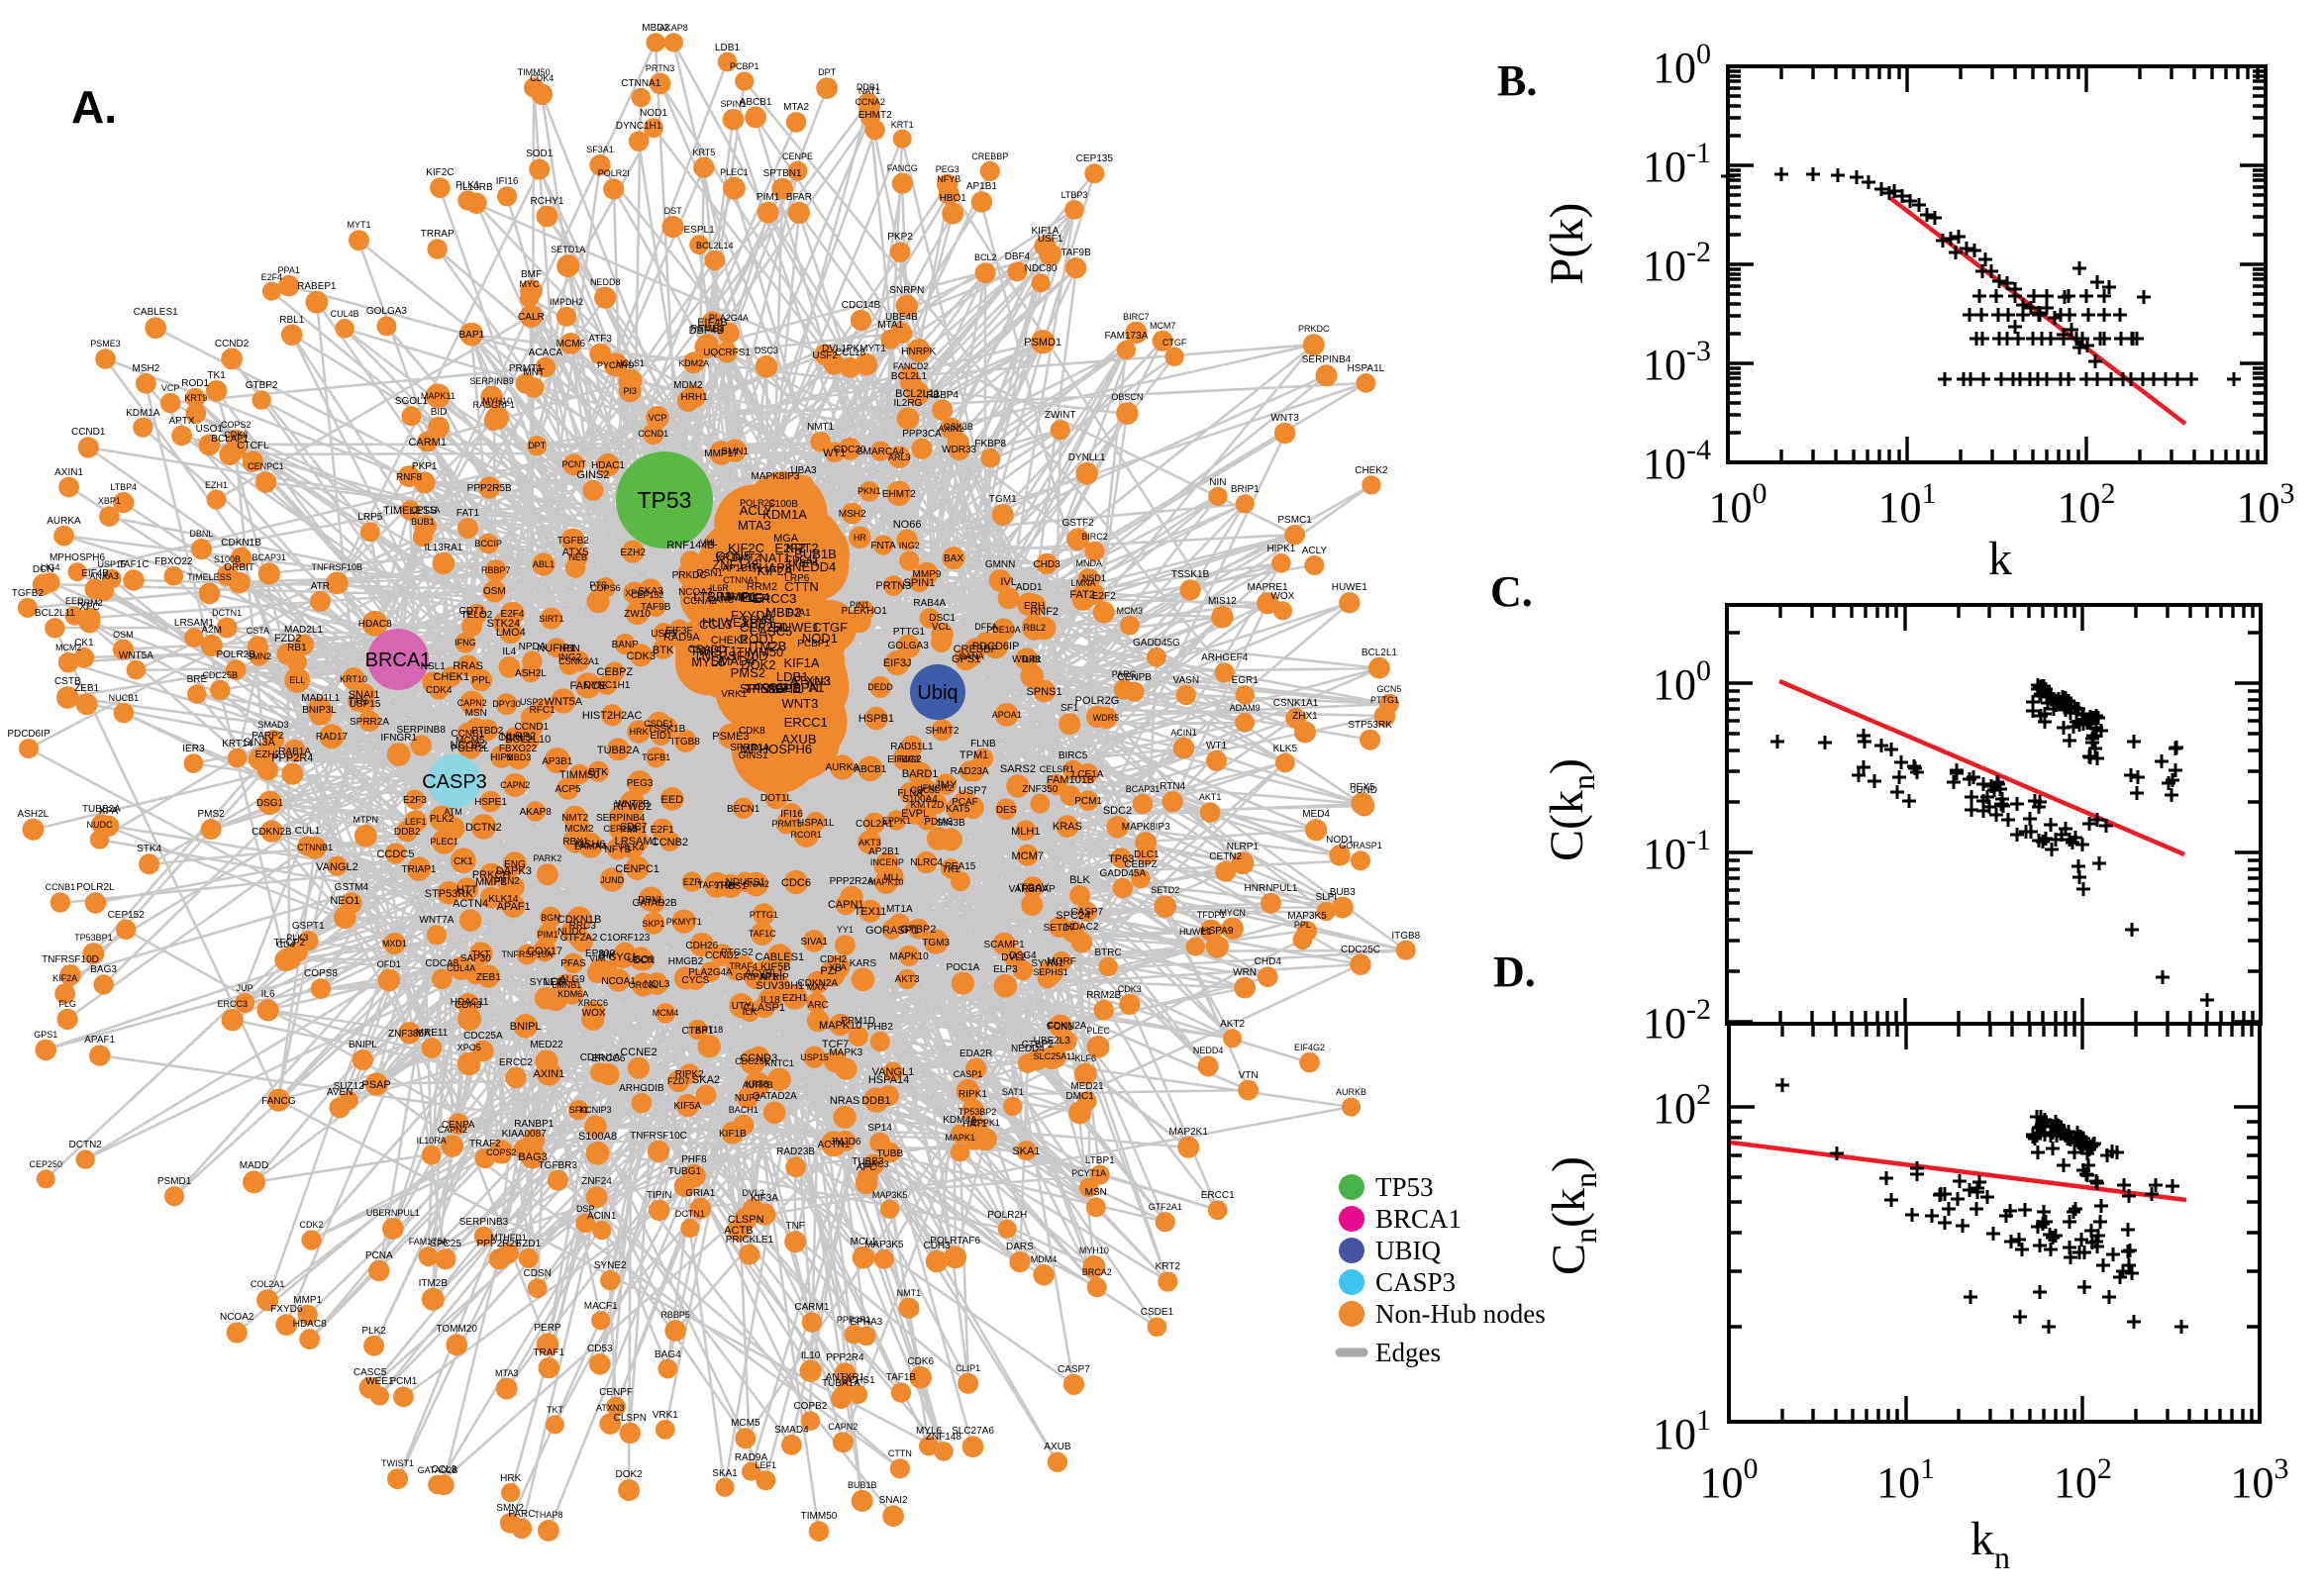 The image size is (2323, 1596). Describe the element at coordinates (315, 848) in the screenshot. I see `svg-text: CTNNB1` at that location.